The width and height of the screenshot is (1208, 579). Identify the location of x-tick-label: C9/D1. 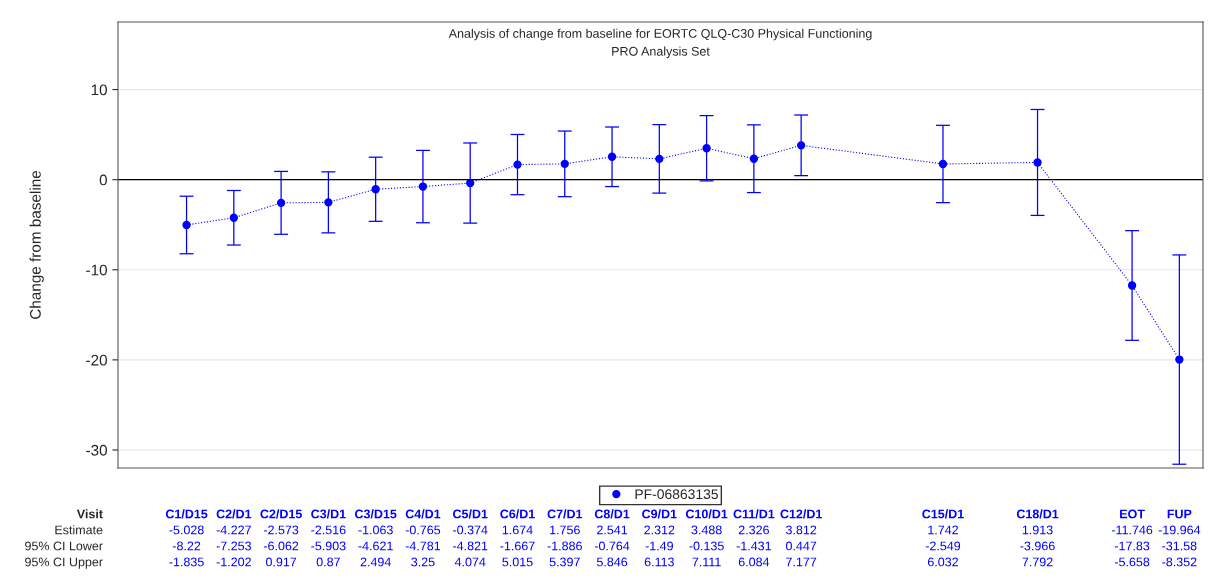
(659, 514).